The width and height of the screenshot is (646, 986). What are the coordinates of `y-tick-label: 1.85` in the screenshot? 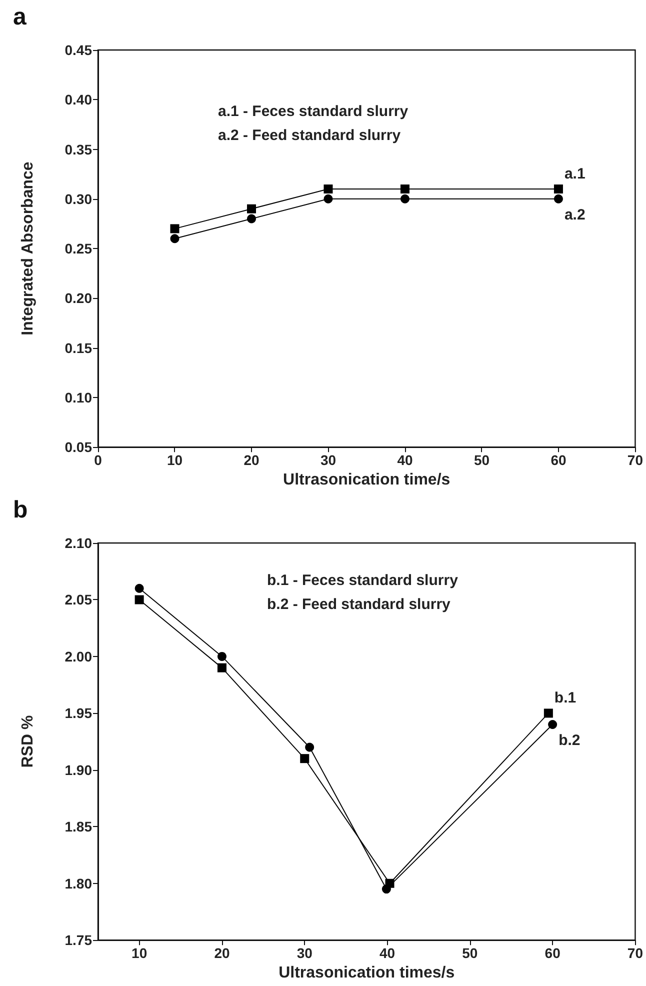 It's located at (78, 826).